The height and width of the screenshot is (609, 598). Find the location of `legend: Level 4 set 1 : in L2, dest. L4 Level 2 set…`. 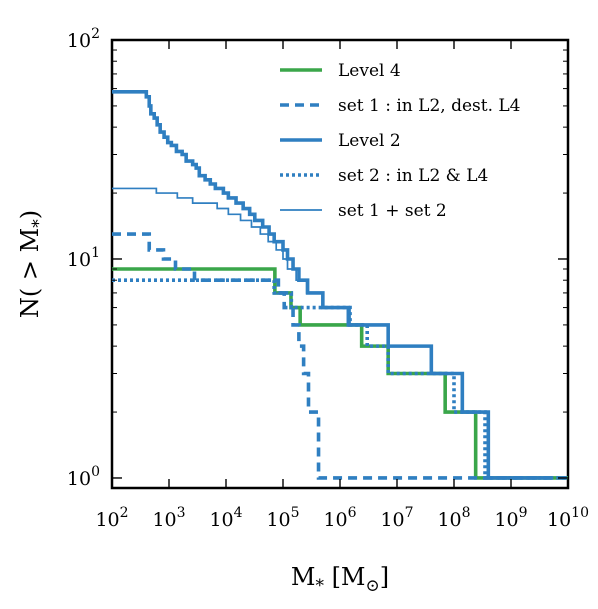

legend: Level 4 set 1 : in L2, dest. L4 Level 2 set… is located at coordinates (400, 141).